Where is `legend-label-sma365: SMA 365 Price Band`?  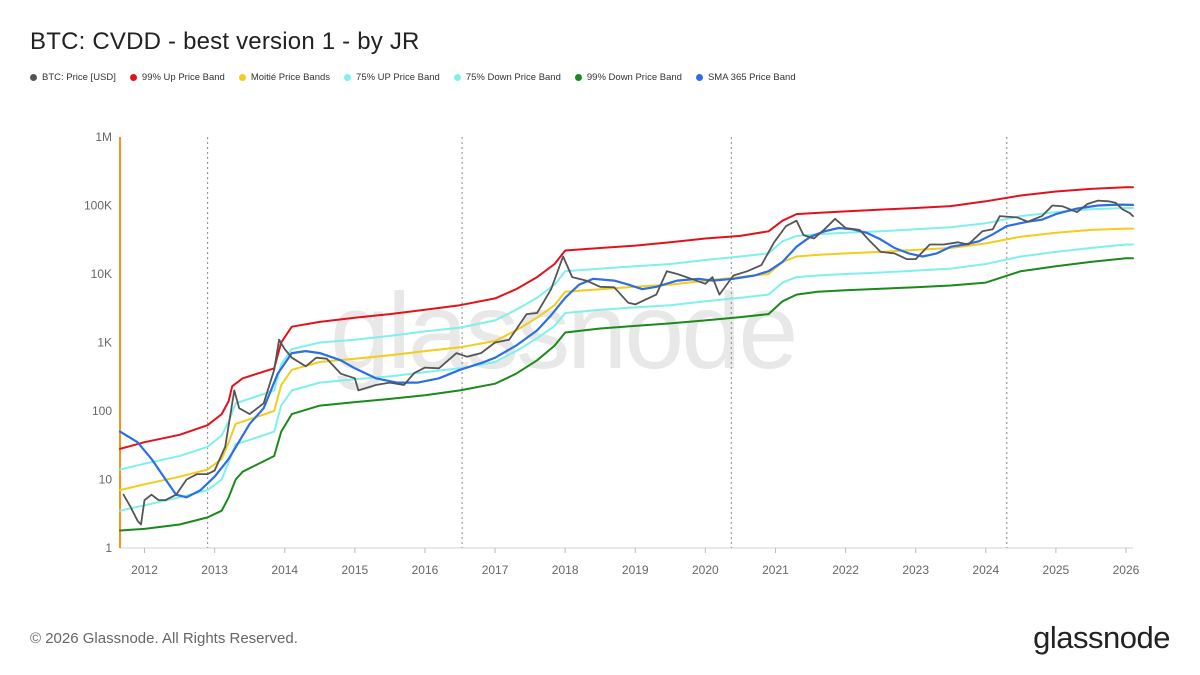
legend-label-sma365: SMA 365 Price Band is located at coordinates (751, 77).